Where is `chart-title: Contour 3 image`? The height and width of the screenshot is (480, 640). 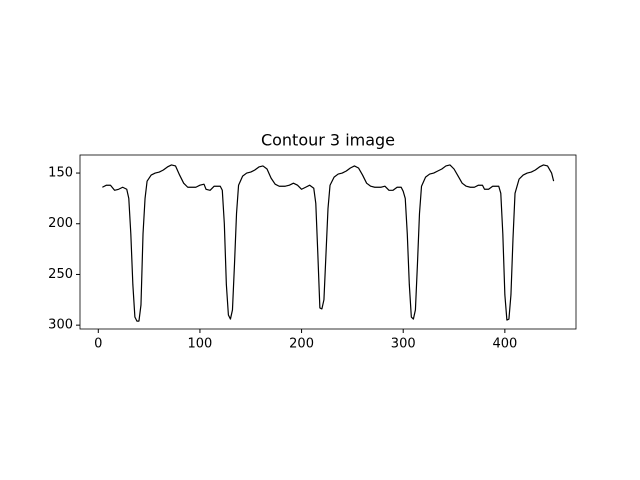
chart-title: Contour 3 image is located at coordinates (328, 140).